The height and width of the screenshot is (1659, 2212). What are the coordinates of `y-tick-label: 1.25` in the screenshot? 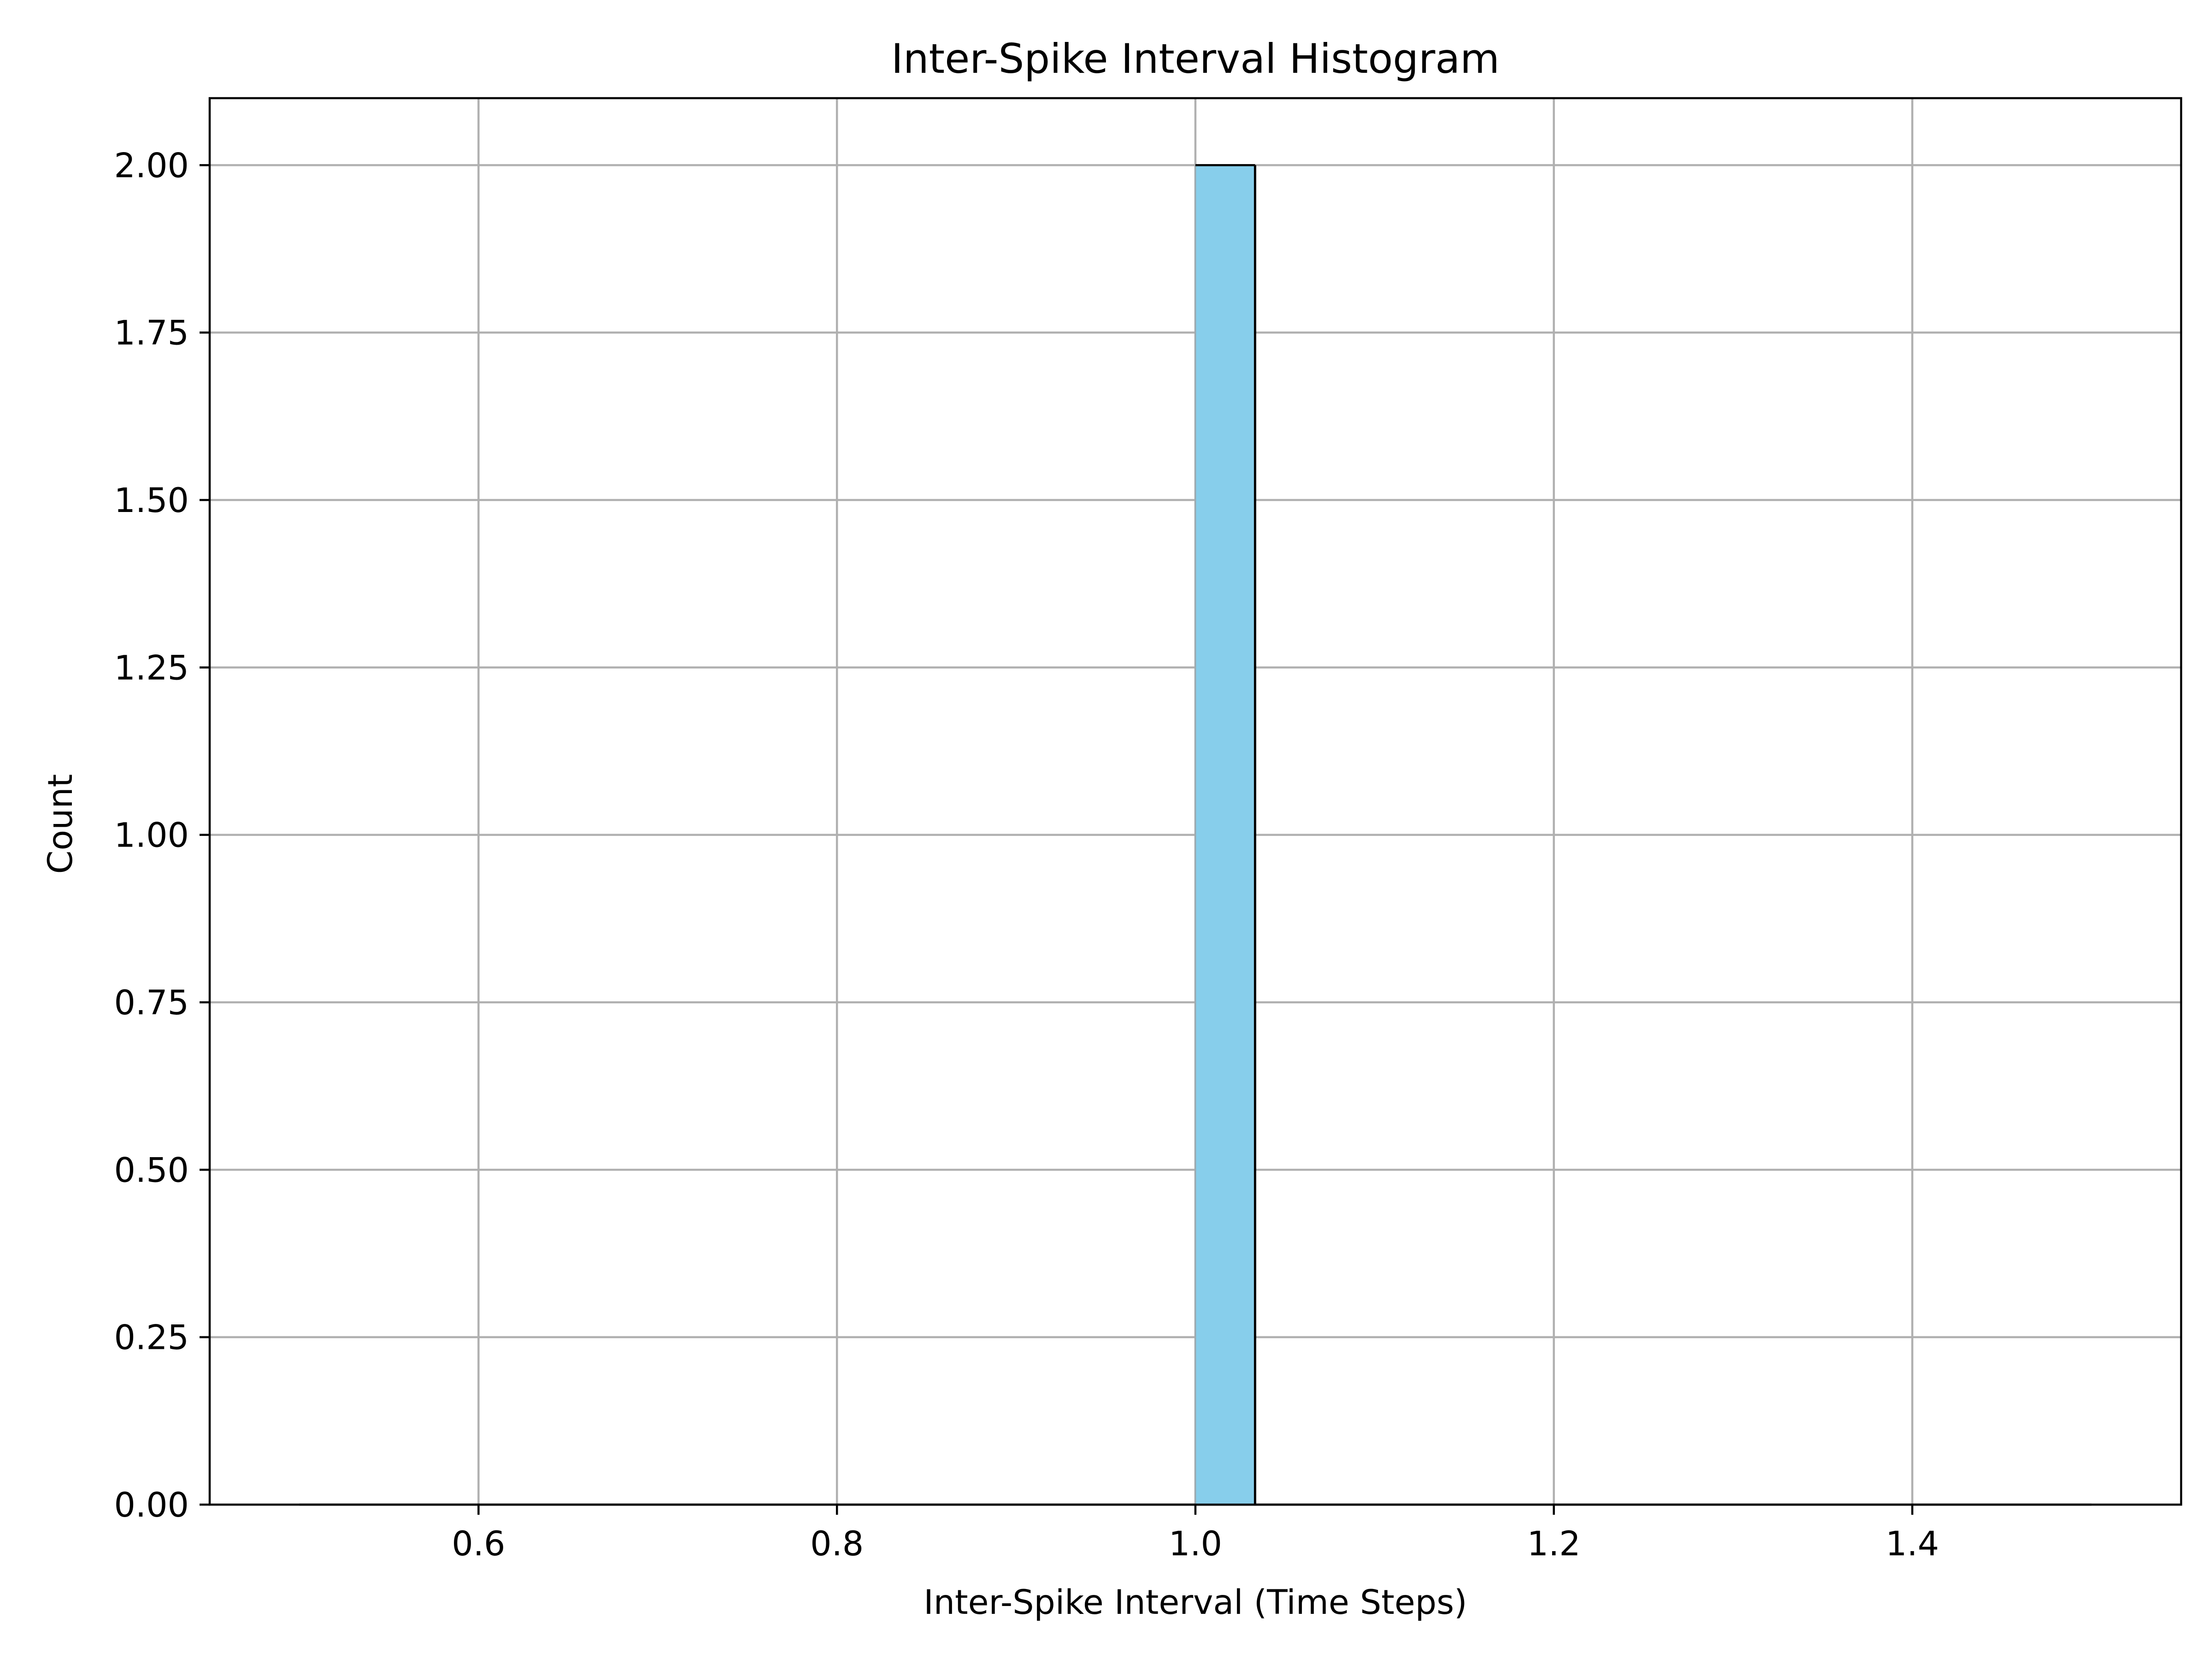 It's located at (151, 668).